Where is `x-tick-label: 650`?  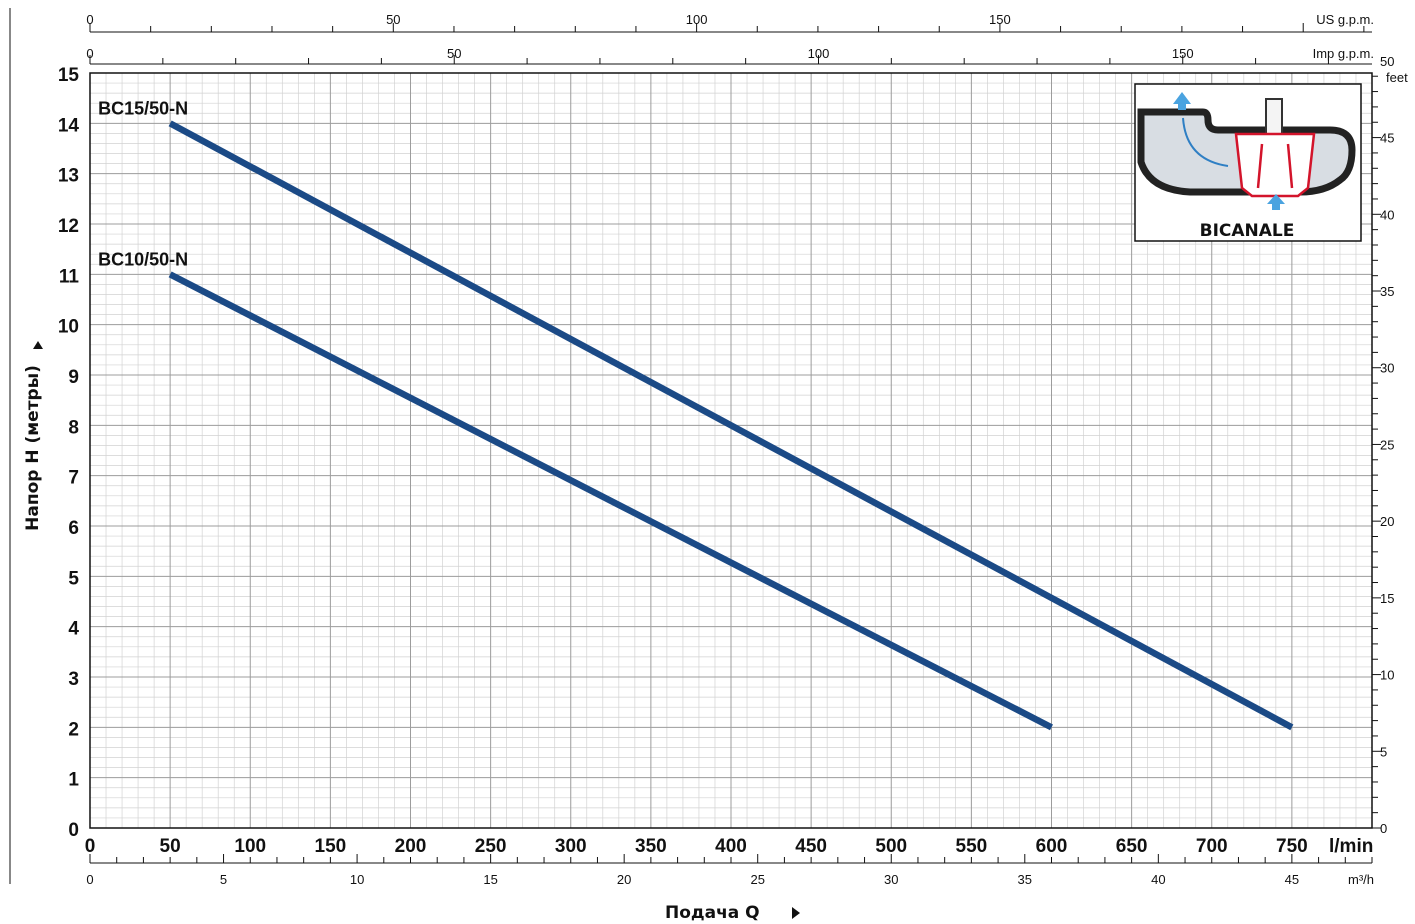 x-tick-label: 650 is located at coordinates (1132, 846).